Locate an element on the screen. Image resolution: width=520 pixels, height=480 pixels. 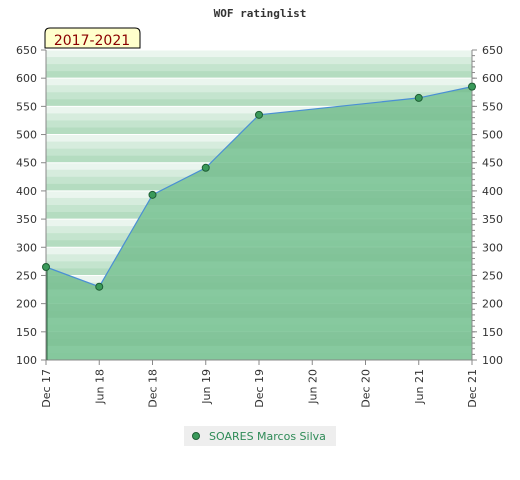
x-tick-label: Dec 17 is located at coordinates (46, 388).